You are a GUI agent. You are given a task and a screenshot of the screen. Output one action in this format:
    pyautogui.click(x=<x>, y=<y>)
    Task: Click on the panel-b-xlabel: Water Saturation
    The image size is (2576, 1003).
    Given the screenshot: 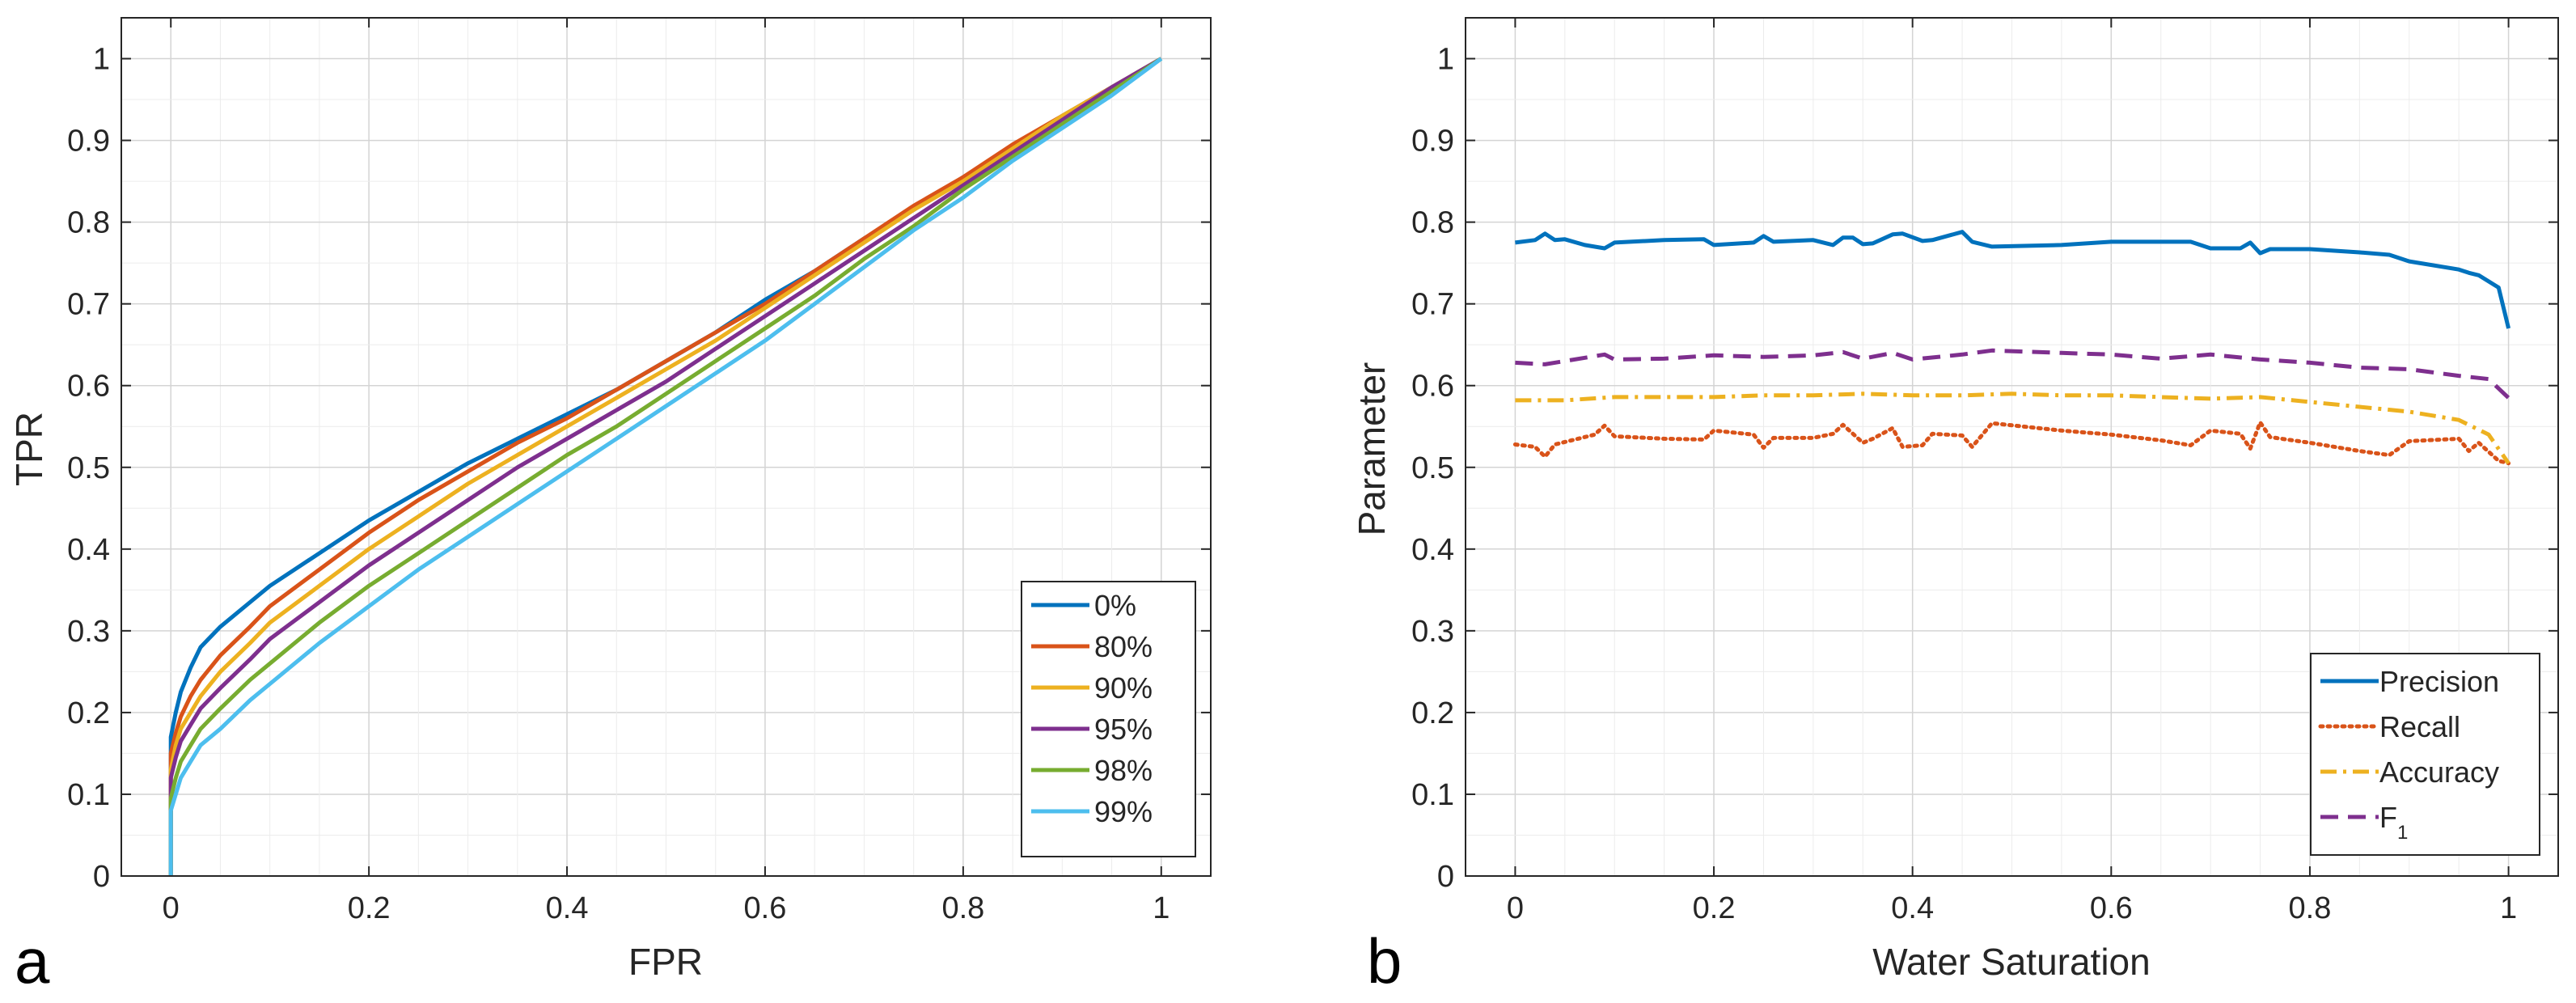 What is the action you would take?
    pyautogui.click(x=2011, y=962)
    